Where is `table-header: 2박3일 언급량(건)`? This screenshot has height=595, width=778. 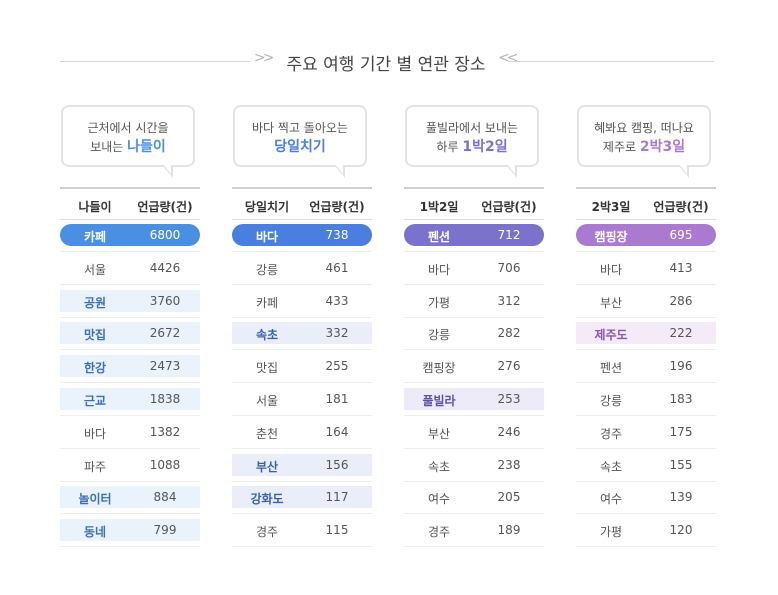 table-header: 2박3일 언급량(건) is located at coordinates (646, 203).